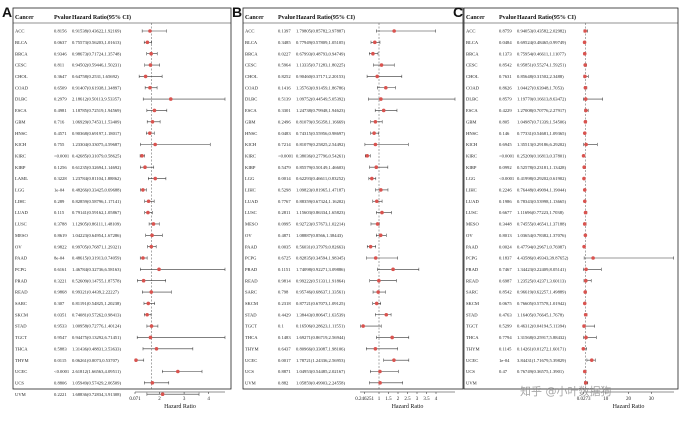  What do you see at coordinates (471, 190) in the screenshot?
I see `cancer-label: LIHC` at bounding box center [471, 190].